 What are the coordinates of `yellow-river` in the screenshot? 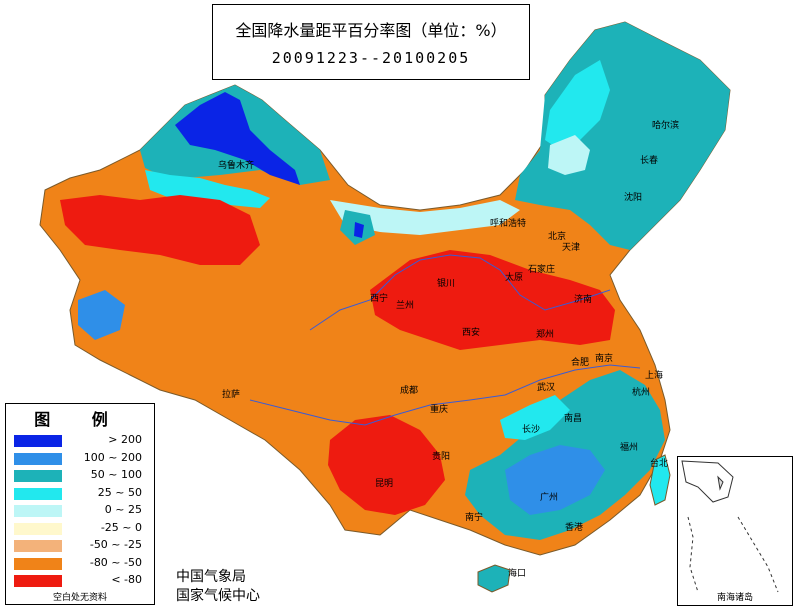 It's located at (460, 292).